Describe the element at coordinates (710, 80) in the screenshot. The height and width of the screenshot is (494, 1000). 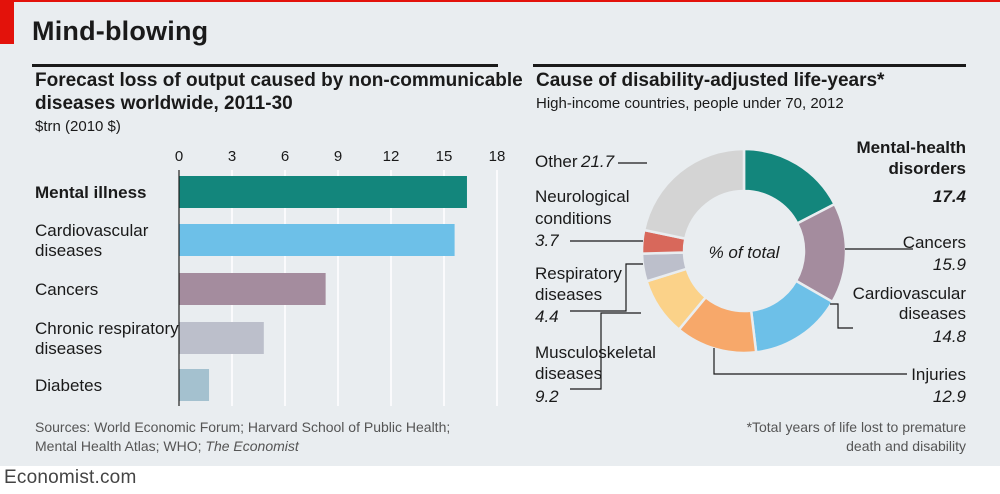
I see `right-chart-title: Cause of disability-adjusted life-years*` at that location.